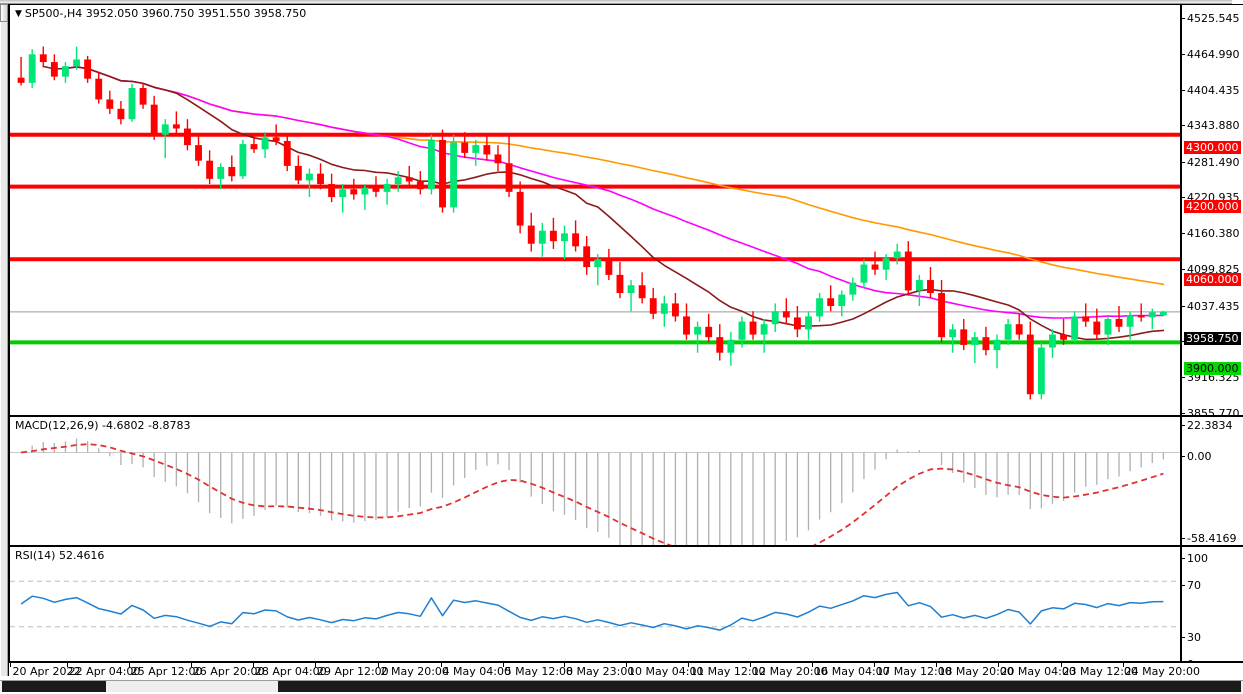 The image size is (1243, 694). I want to click on vertical-scrollbar, so click(4, 340).